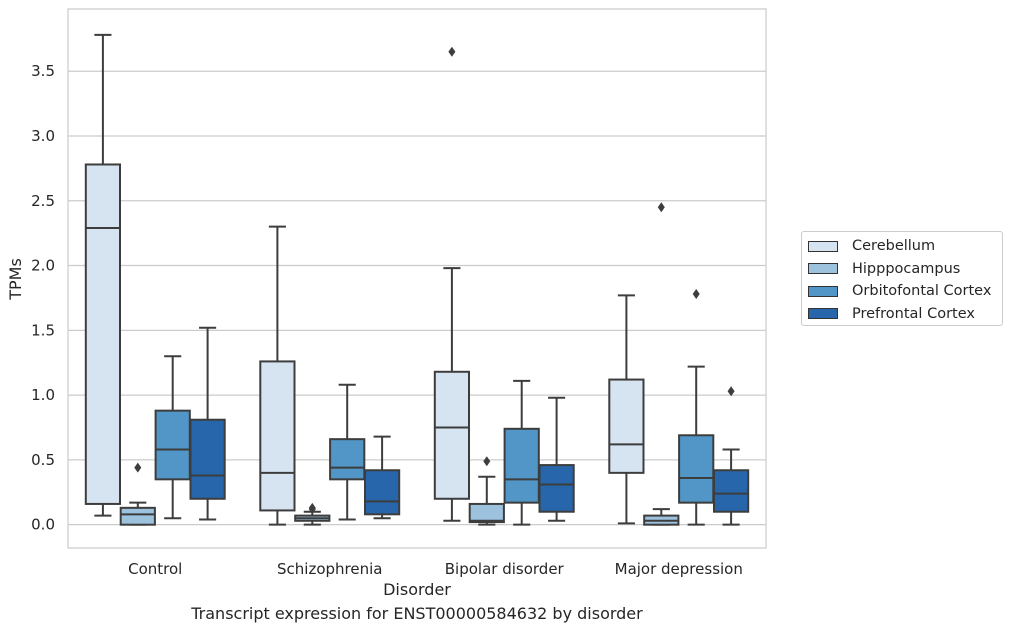 This screenshot has height=634, width=1014. Describe the element at coordinates (823, 314) in the screenshot. I see `legend-swatch-prefrontal` at that location.